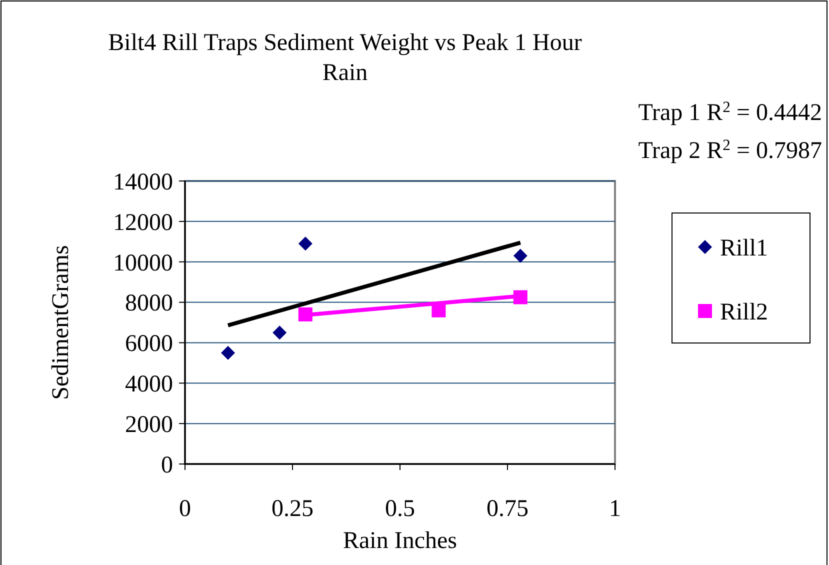 This screenshot has width=829, height=565. What do you see at coordinates (345, 58) in the screenshot?
I see `chart-title: Bilt4 Rill Traps Sediment Weight vs Peak 1 Hour Rain` at bounding box center [345, 58].